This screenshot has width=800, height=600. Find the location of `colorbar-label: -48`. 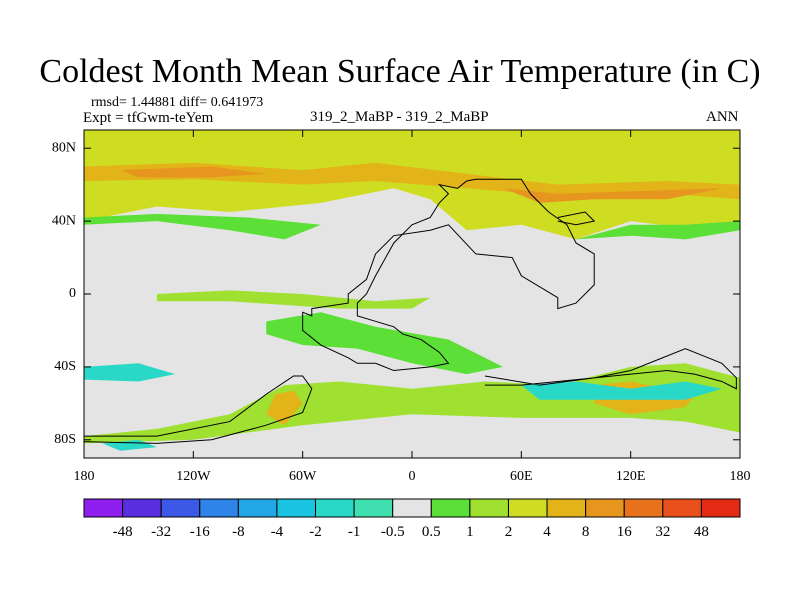

colorbar-label: -48 is located at coordinates (123, 532).